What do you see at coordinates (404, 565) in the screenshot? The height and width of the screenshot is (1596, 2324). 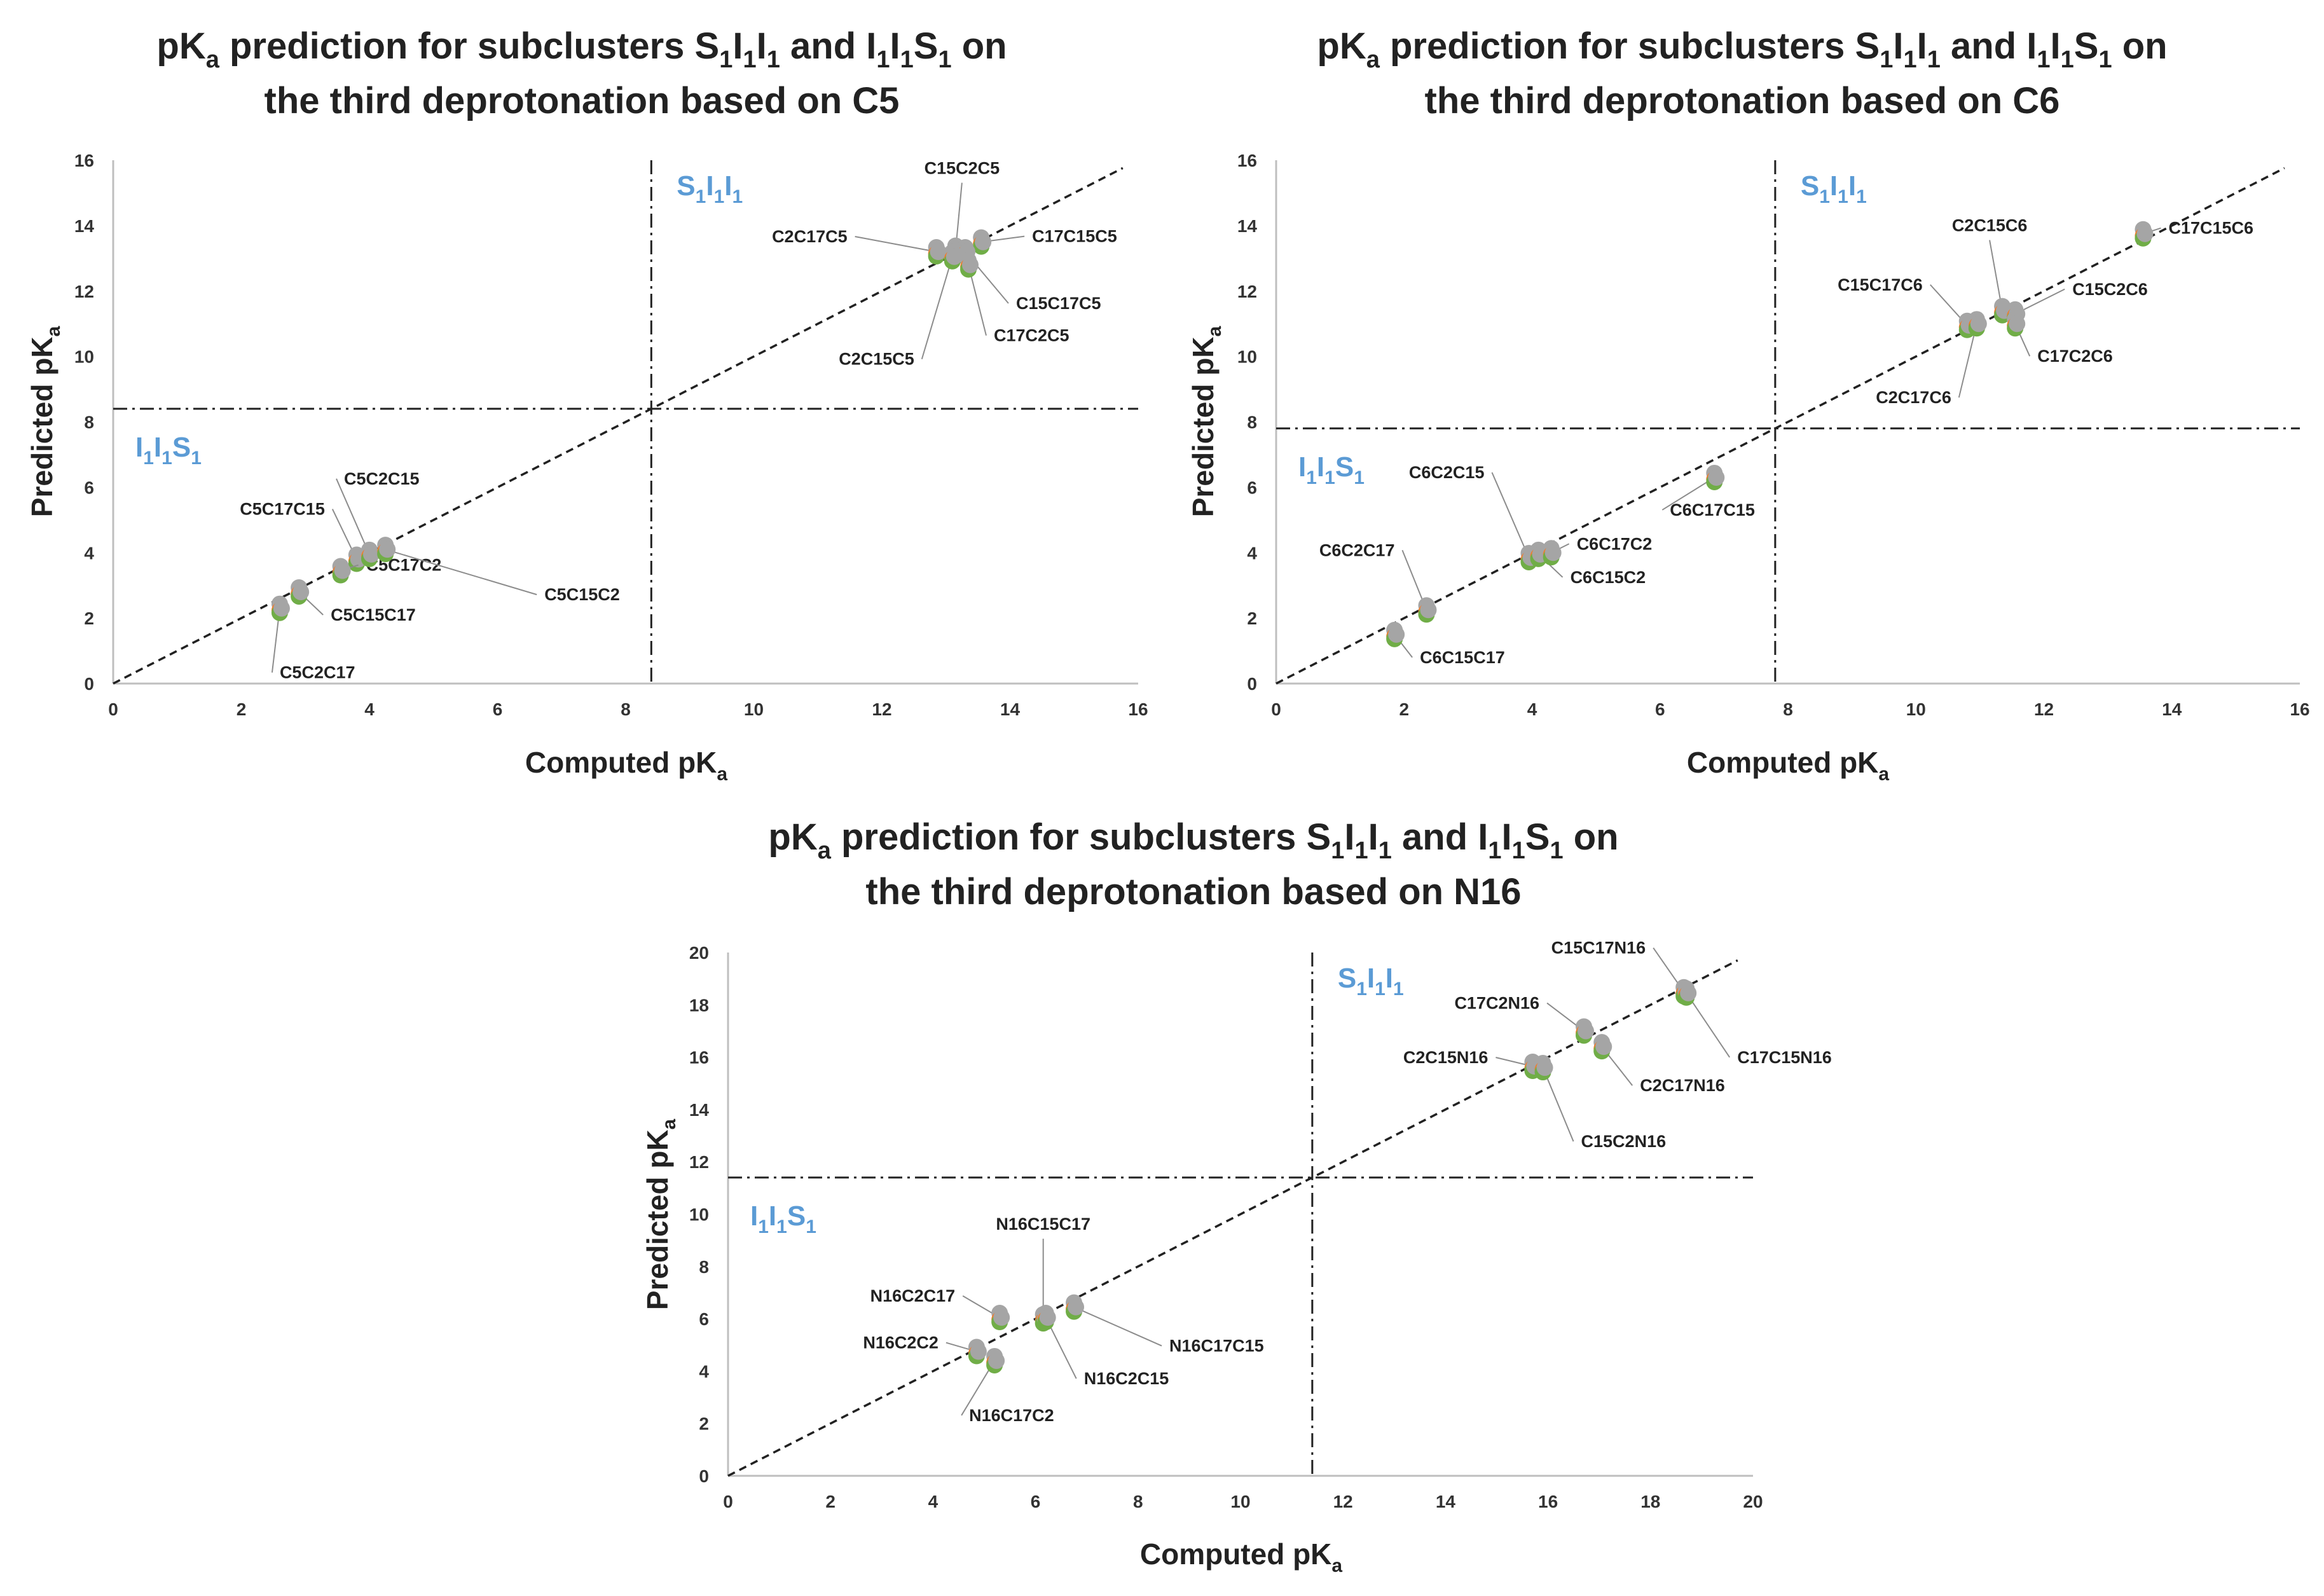 I see `point-label: C5C17C2` at bounding box center [404, 565].